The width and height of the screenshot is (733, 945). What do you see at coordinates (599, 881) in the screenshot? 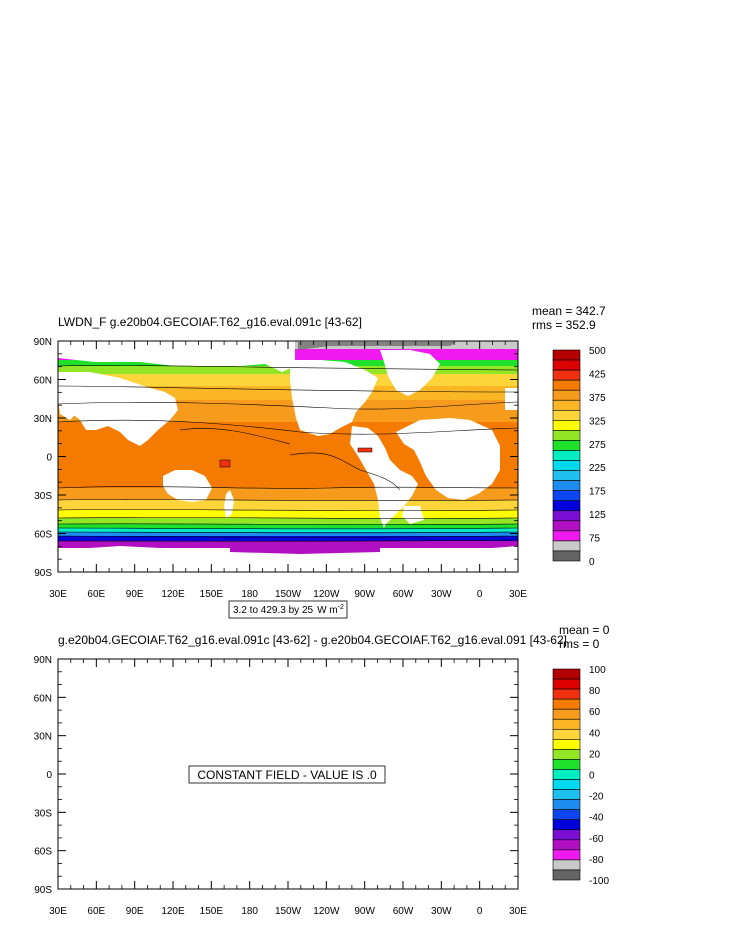
I see `colorbar-label: -100` at bounding box center [599, 881].